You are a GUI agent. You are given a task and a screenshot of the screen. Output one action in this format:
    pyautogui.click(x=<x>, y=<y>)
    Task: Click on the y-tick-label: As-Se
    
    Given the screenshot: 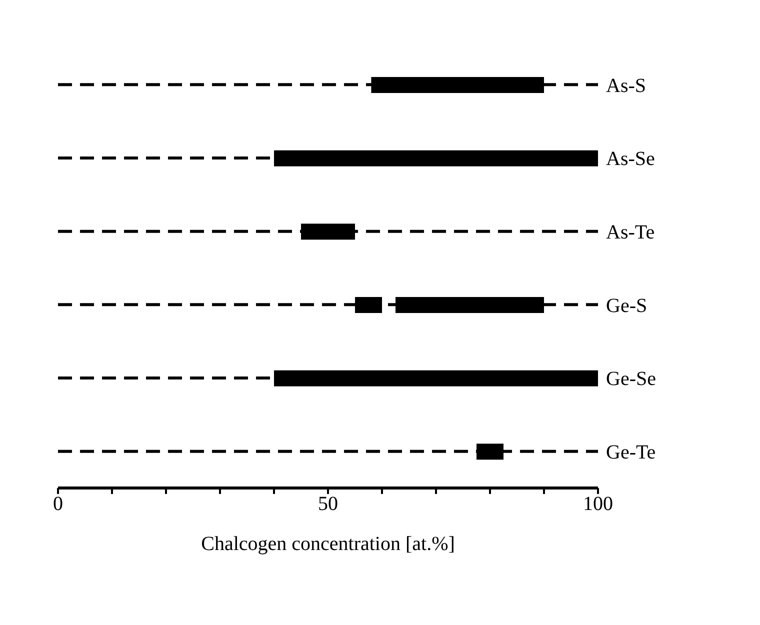 What is the action you would take?
    pyautogui.click(x=631, y=159)
    